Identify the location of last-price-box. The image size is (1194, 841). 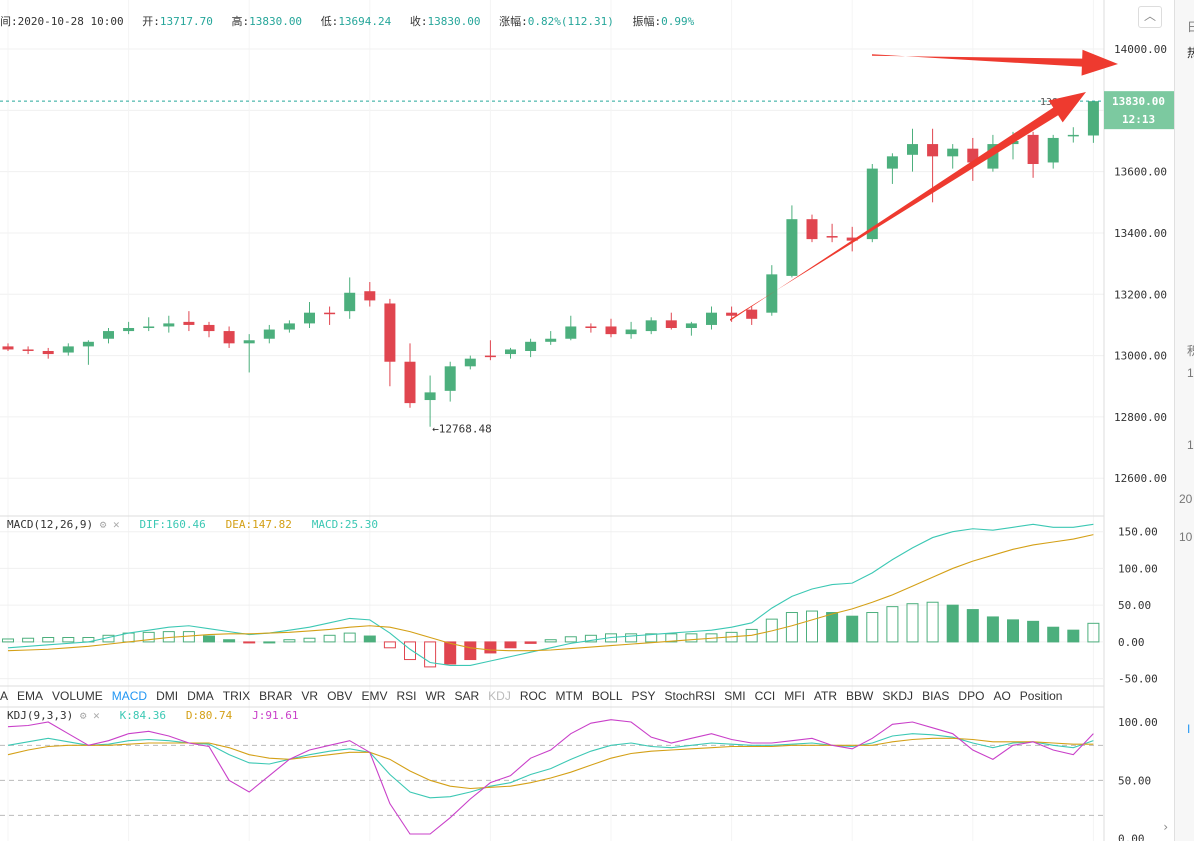
(1139, 110).